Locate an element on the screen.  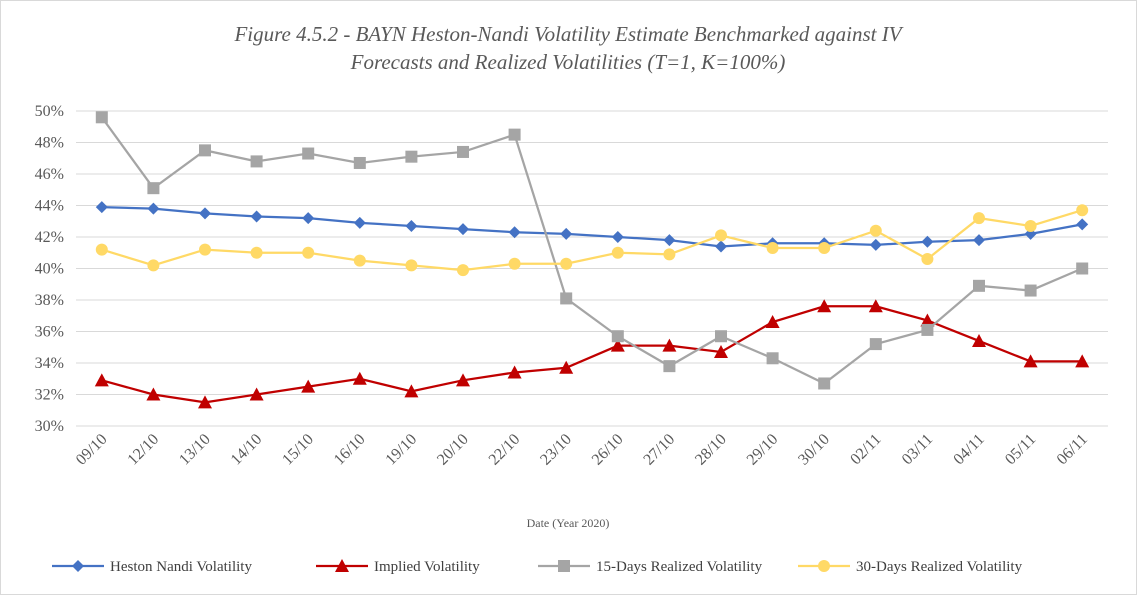
y-tick-label: 50% is located at coordinates (49, 111).